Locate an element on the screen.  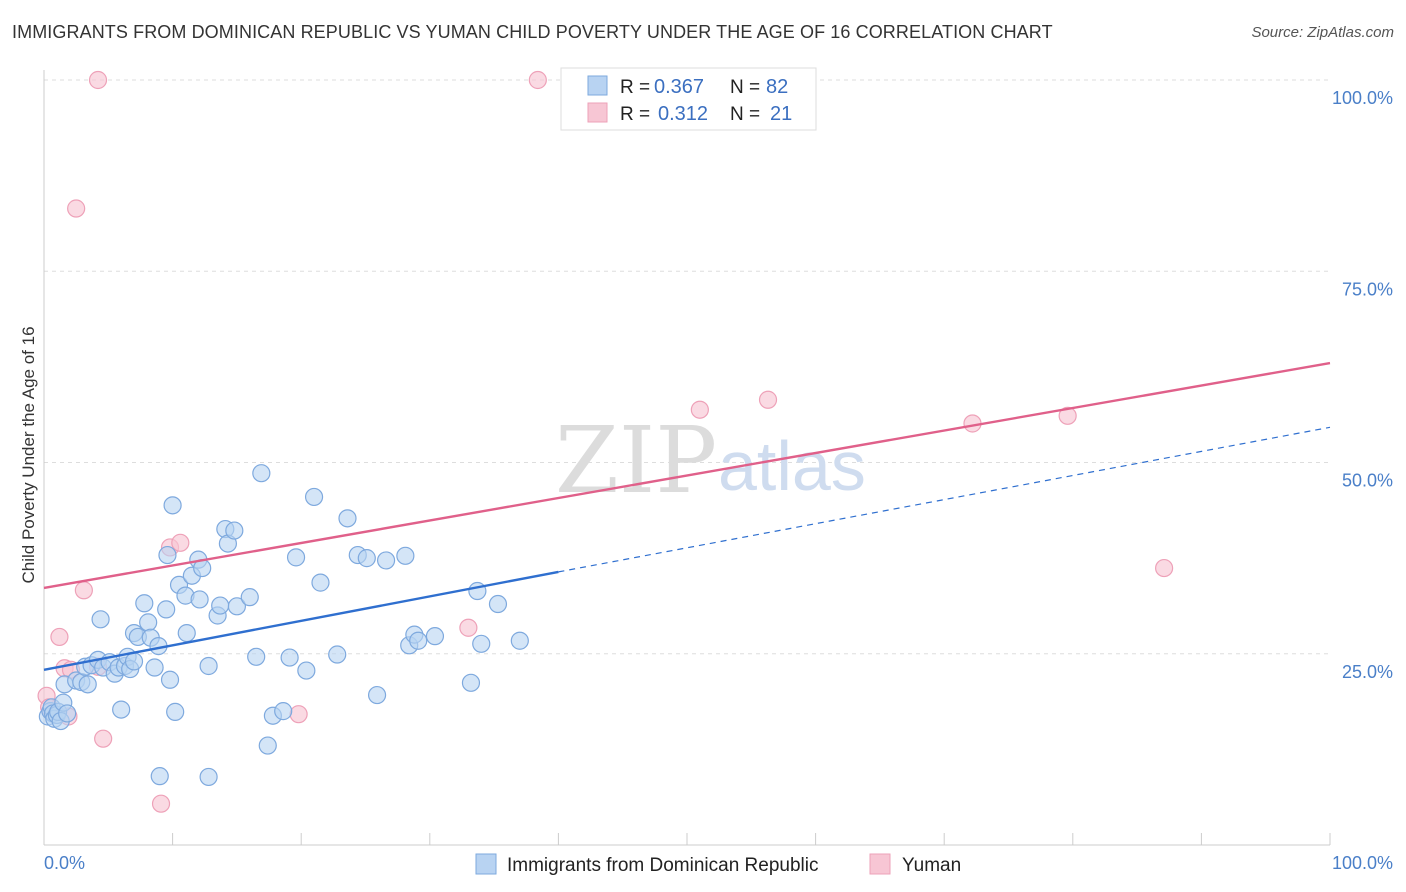
stats-legend: R = 0.367 N = 82 R = 0.312 N = 21 is located at coordinates (688, 99).